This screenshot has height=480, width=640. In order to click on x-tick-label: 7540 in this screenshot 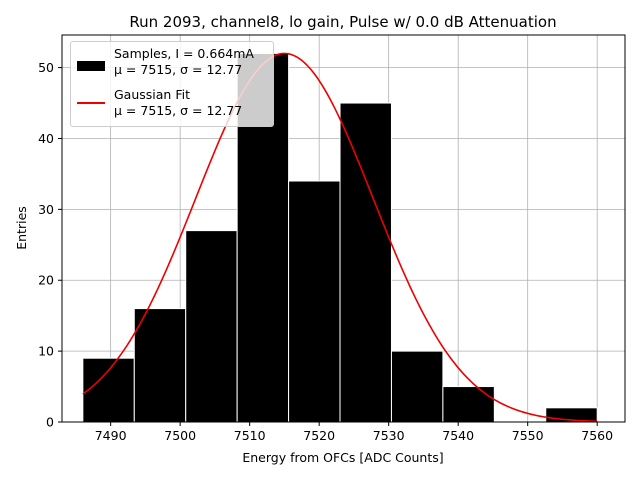, I will do `click(458, 435)`.